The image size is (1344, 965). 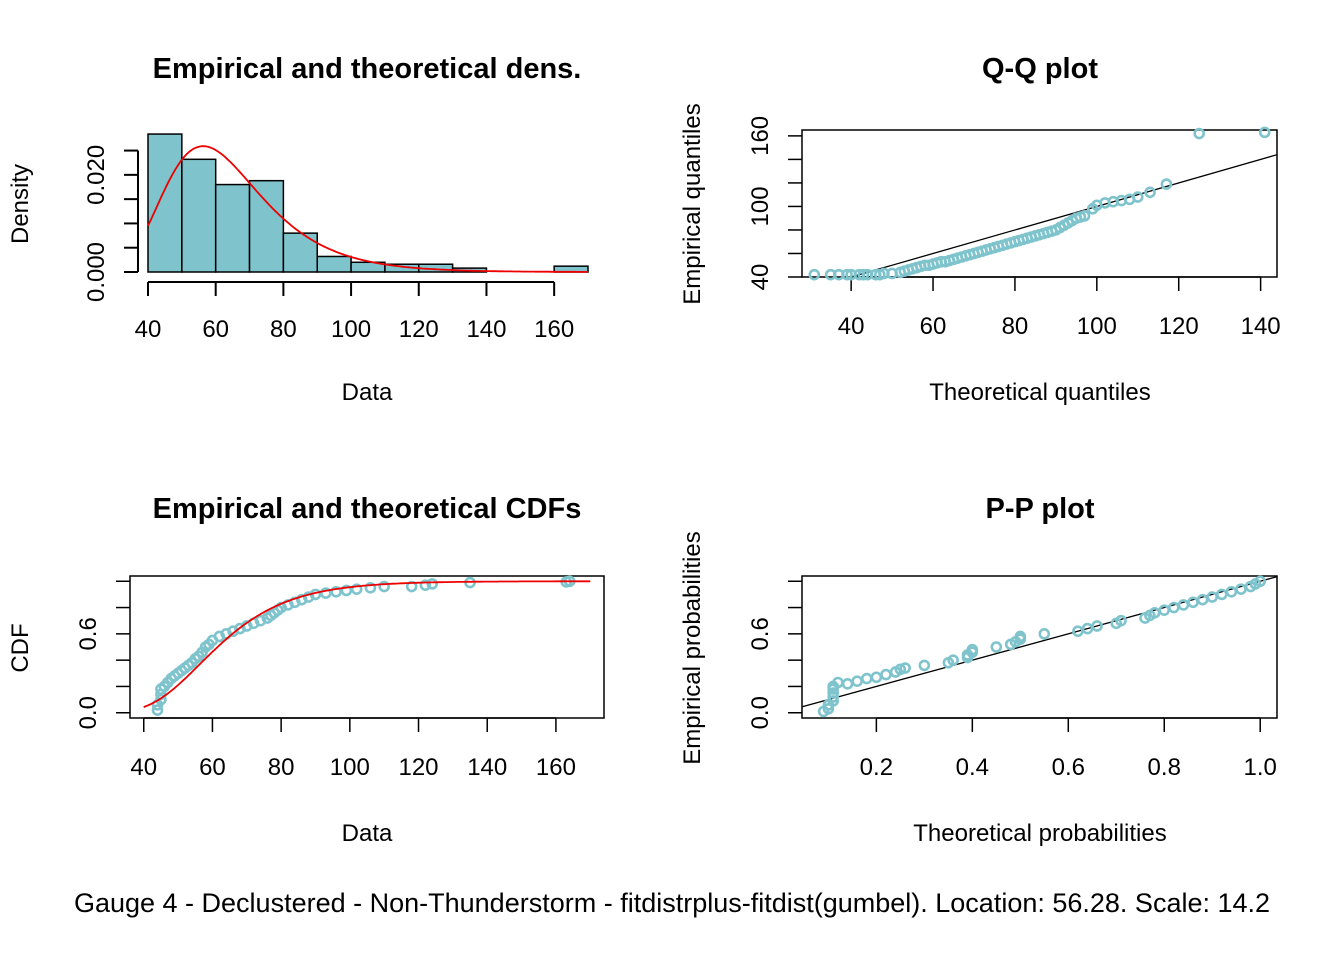 I want to click on qq-title: Q-Q plot, so click(x=1040, y=69).